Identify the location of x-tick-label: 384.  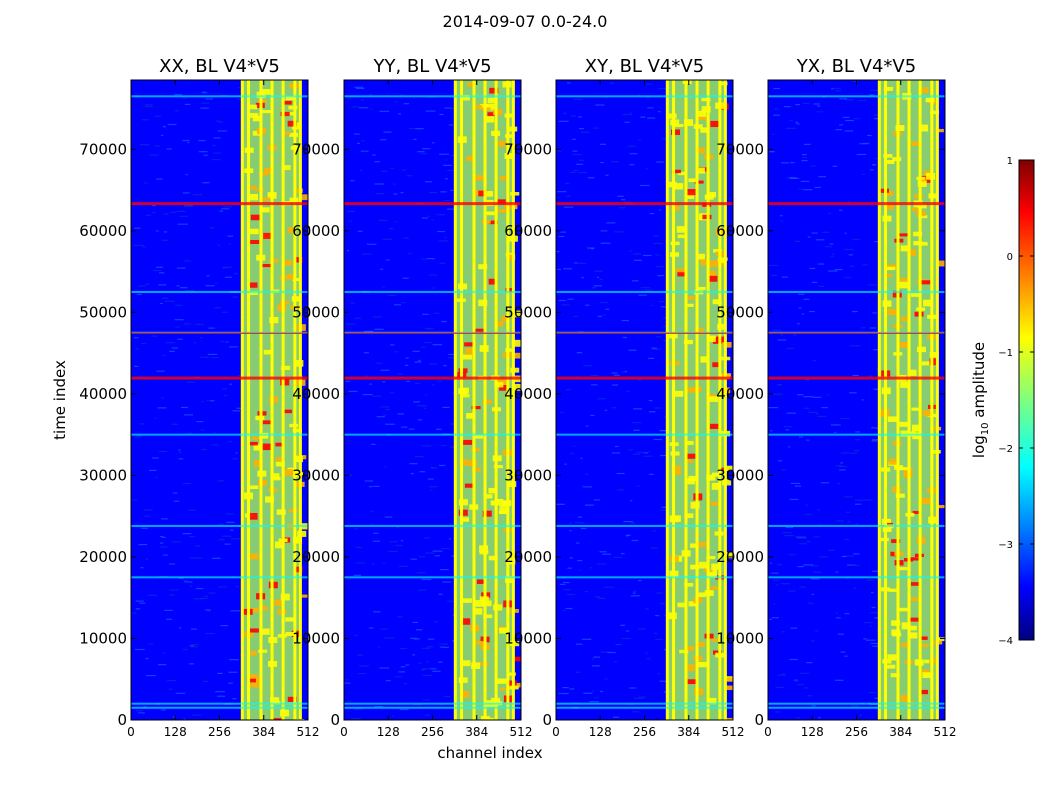
(688, 732).